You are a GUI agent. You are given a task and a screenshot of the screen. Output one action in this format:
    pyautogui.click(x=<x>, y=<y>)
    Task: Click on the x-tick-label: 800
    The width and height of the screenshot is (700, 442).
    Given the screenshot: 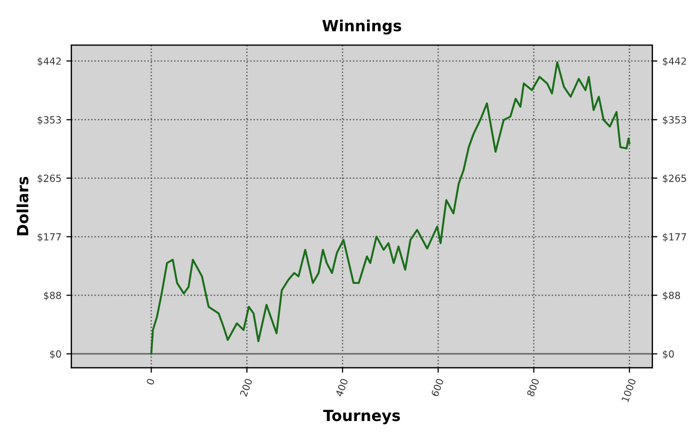 What is the action you would take?
    pyautogui.click(x=533, y=387)
    